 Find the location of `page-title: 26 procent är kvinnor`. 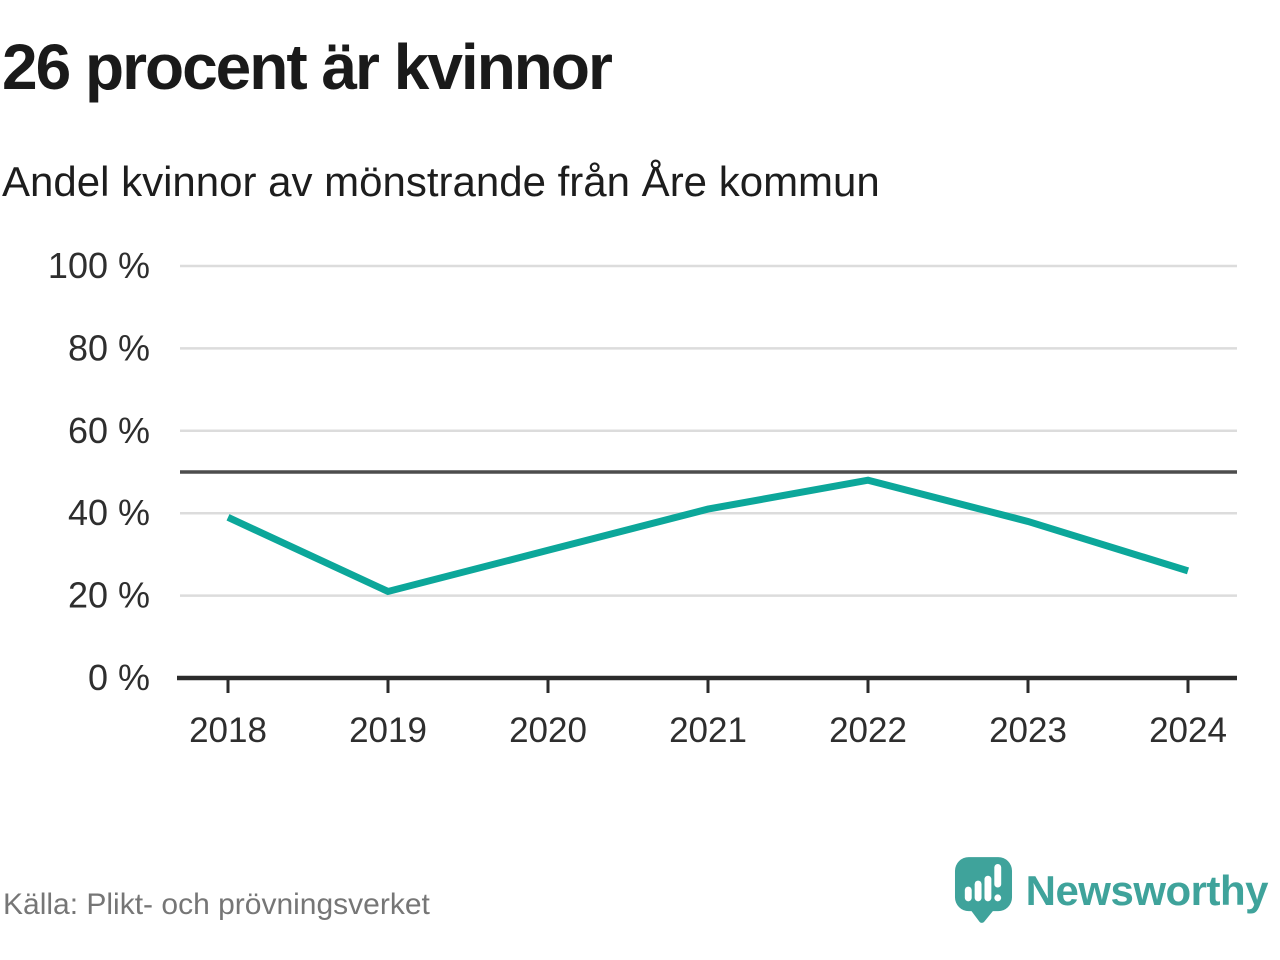

page-title: 26 procent är kvinnor is located at coordinates (307, 67).